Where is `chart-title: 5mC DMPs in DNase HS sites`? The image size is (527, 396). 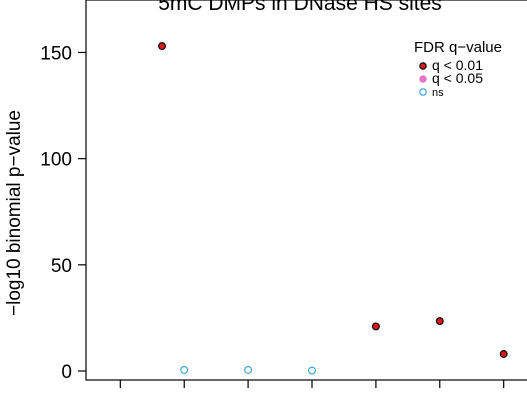 chart-title: 5mC DMPs in DNase HS sites is located at coordinates (300, 7).